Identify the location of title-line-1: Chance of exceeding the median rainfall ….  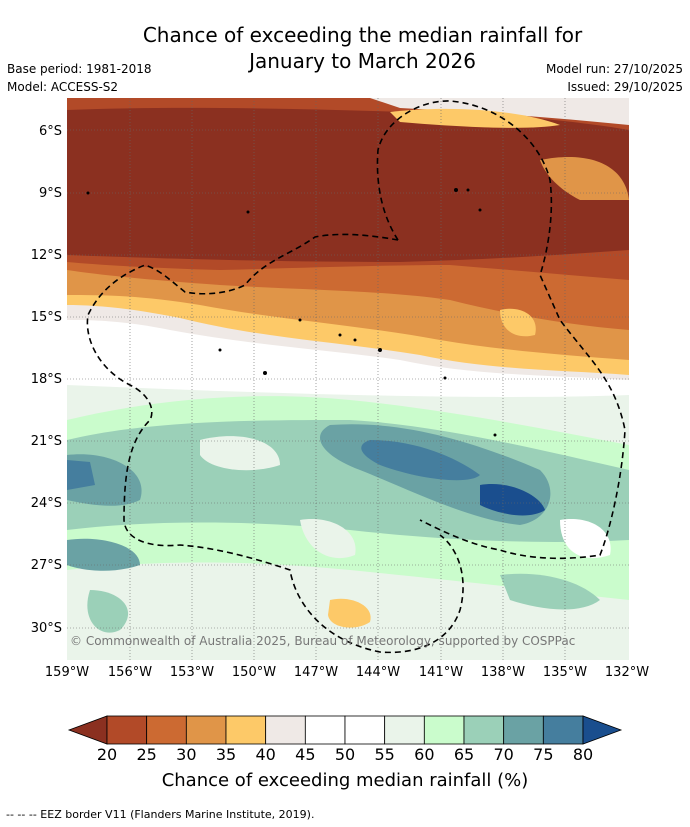
(362, 35).